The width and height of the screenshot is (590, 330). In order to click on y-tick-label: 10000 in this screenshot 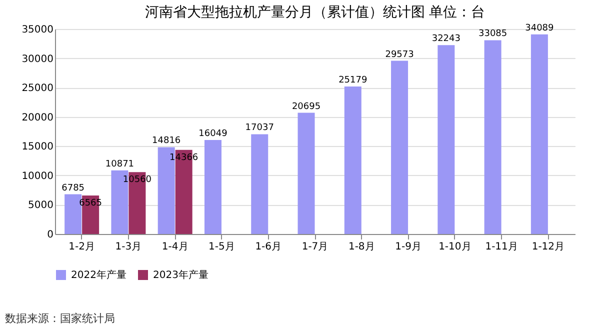, I will do `click(38, 176)`.